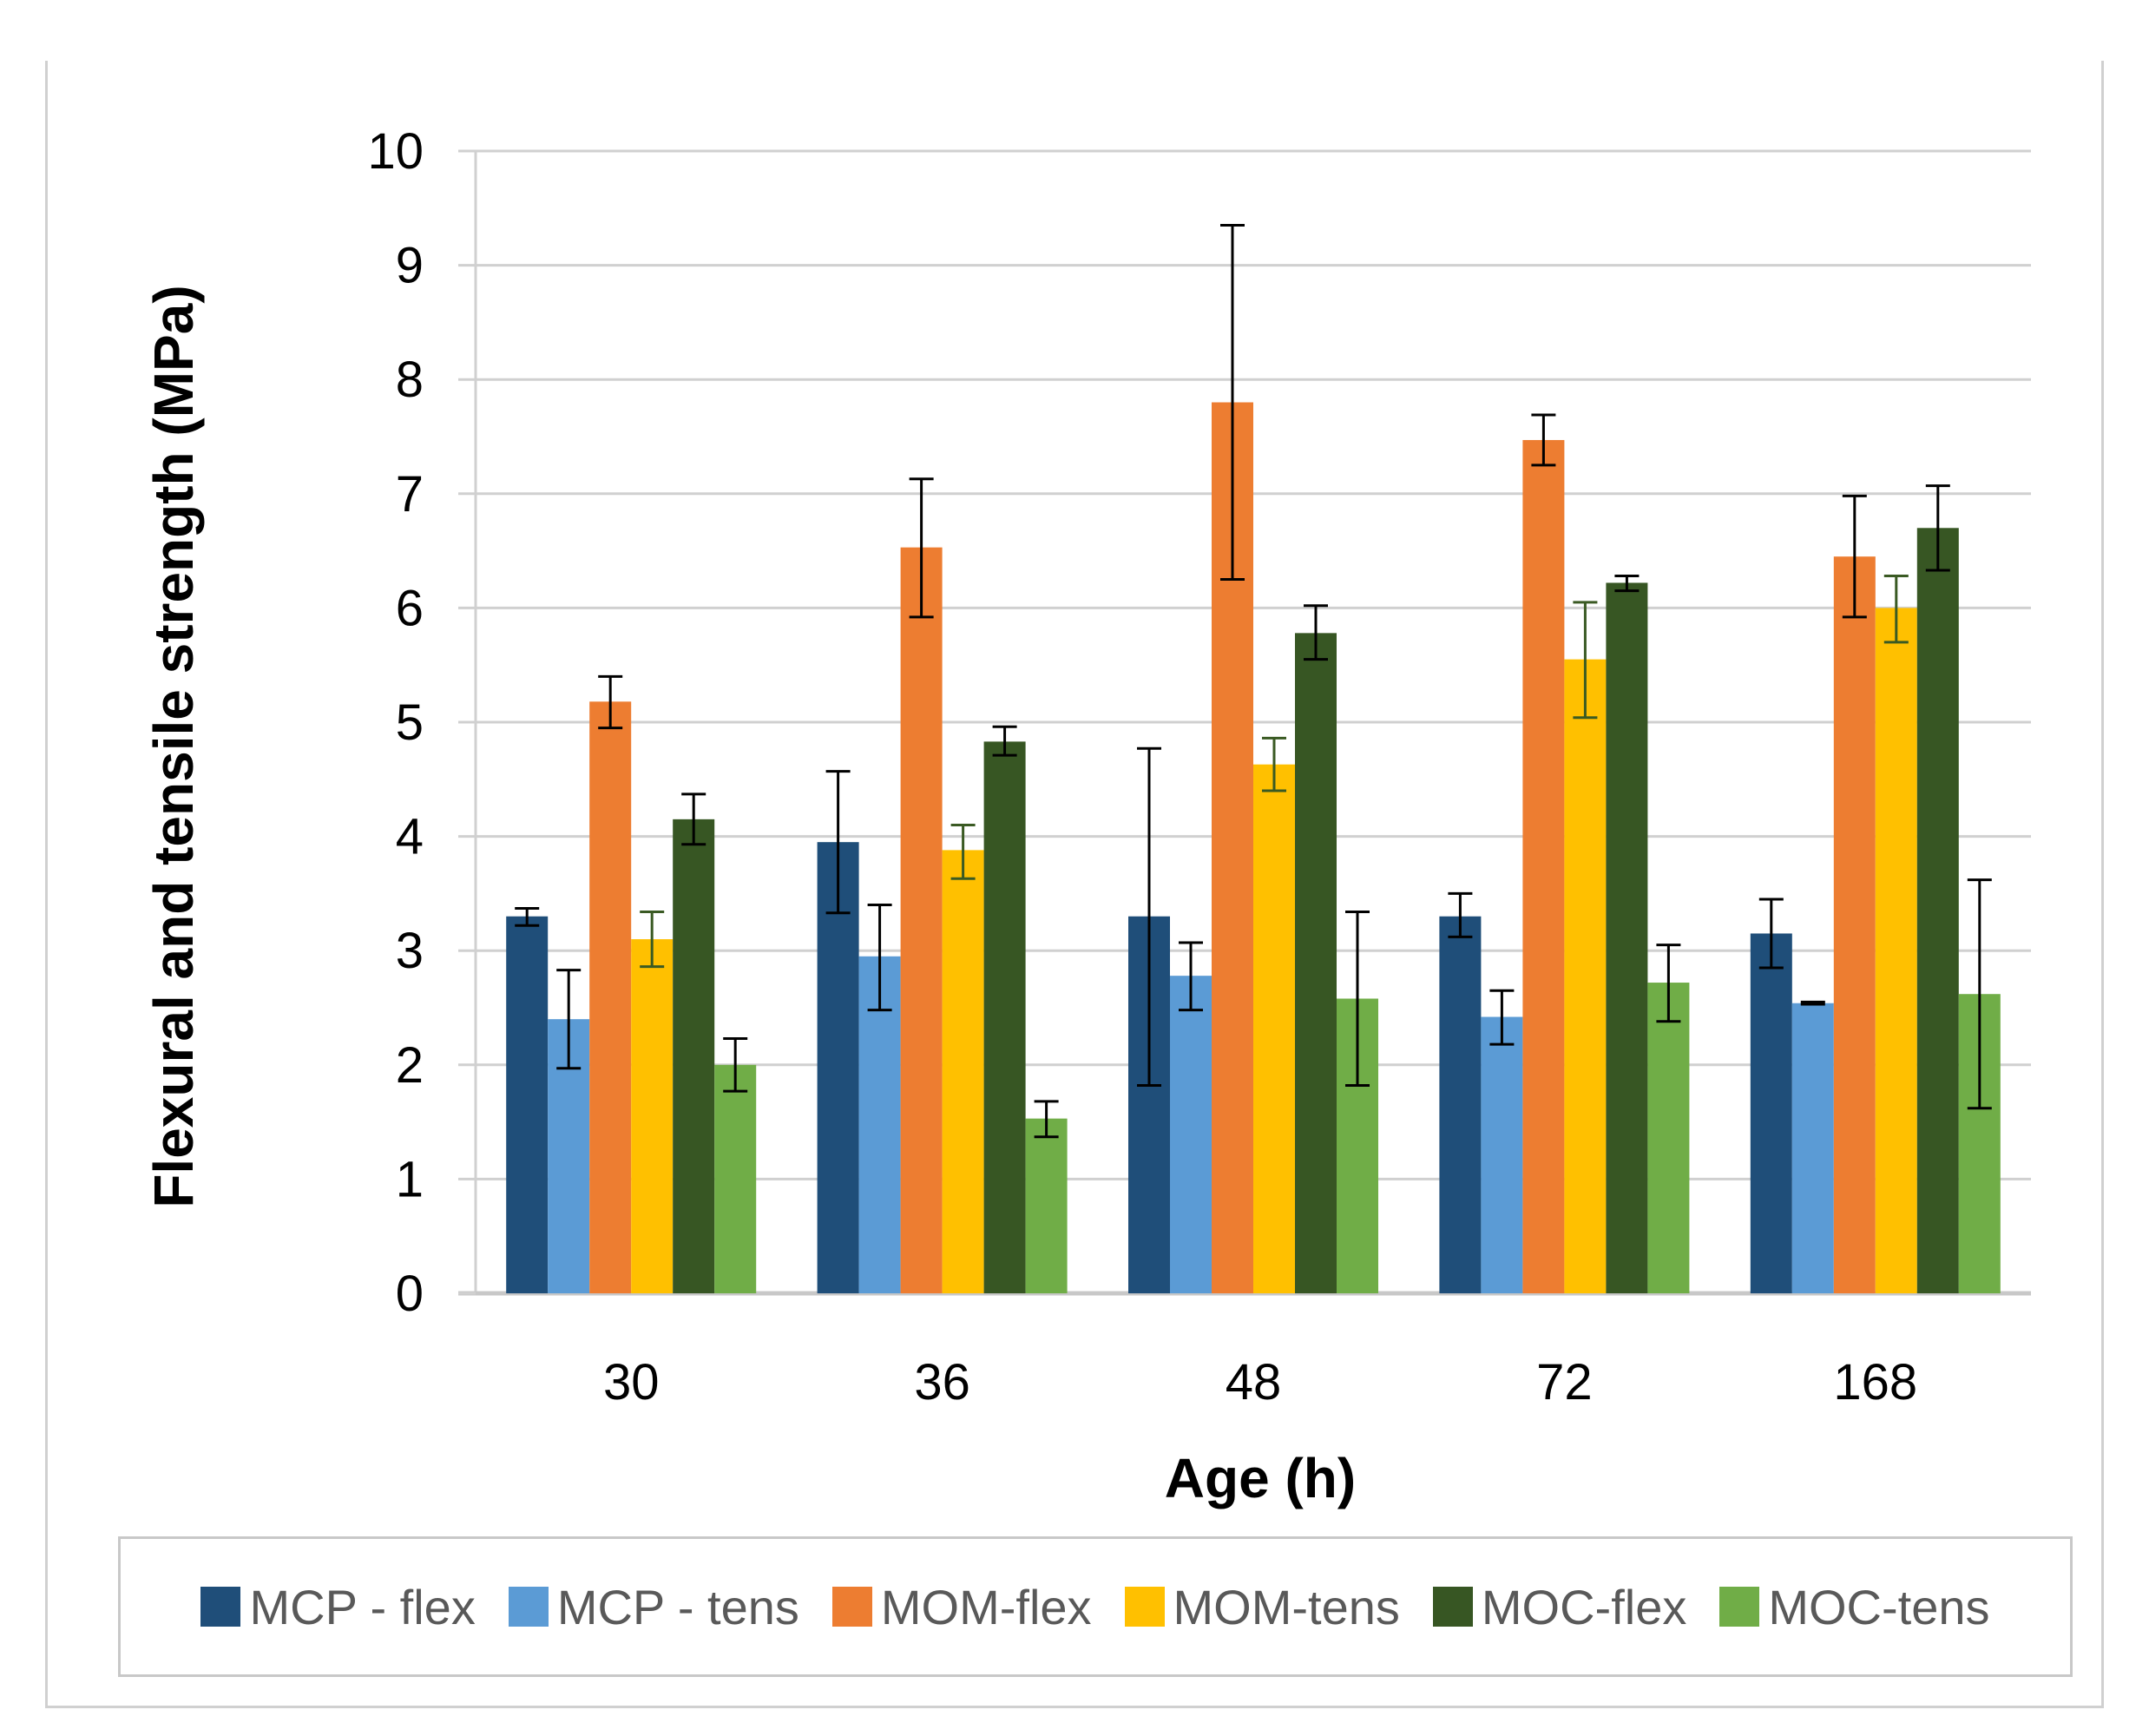 The height and width of the screenshot is (1736, 2149). I want to click on y-tick-labels: 0 1 2 3 4 5 6 7 8 9 10, so click(395, 722).